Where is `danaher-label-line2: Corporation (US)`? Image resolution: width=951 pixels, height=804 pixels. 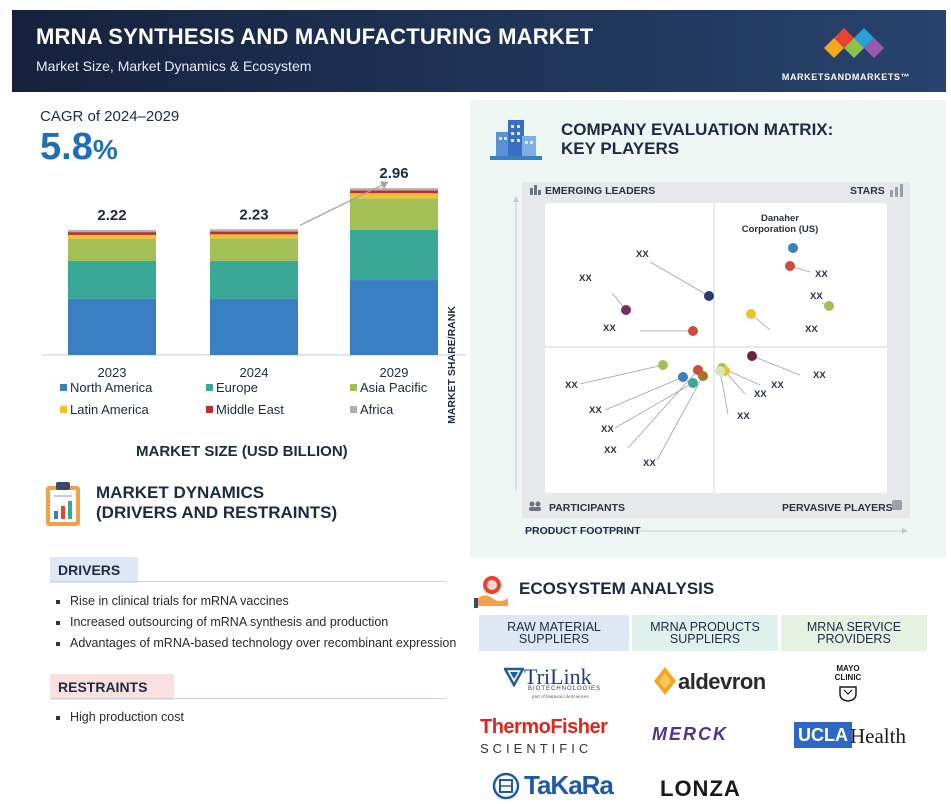 danaher-label-line2: Corporation (US) is located at coordinates (780, 229).